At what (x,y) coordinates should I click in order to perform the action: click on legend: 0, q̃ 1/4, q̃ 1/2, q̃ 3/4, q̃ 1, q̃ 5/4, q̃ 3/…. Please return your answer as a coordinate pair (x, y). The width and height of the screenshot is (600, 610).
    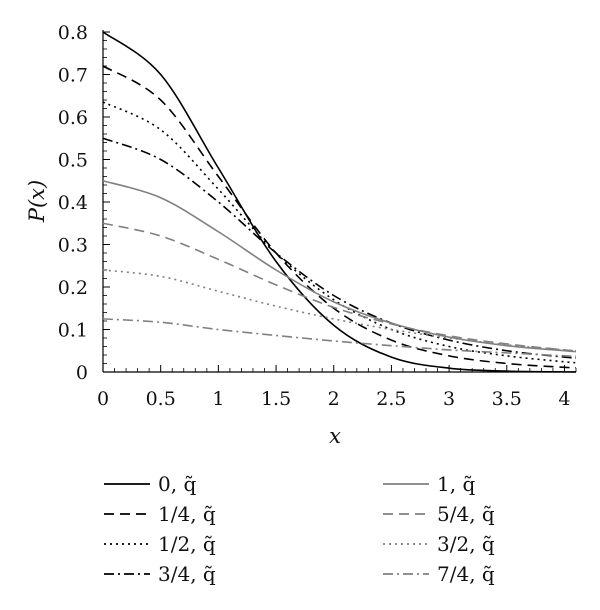
    Looking at the image, I should click on (299, 529).